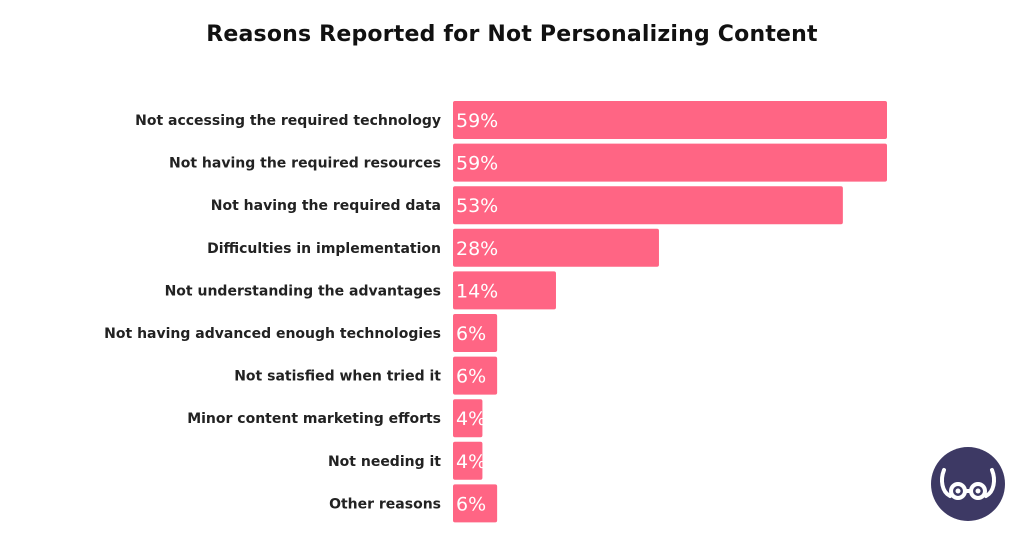 The height and width of the screenshot is (536, 1024). I want to click on category-label: Not accessing the required technology, so click(288, 121).